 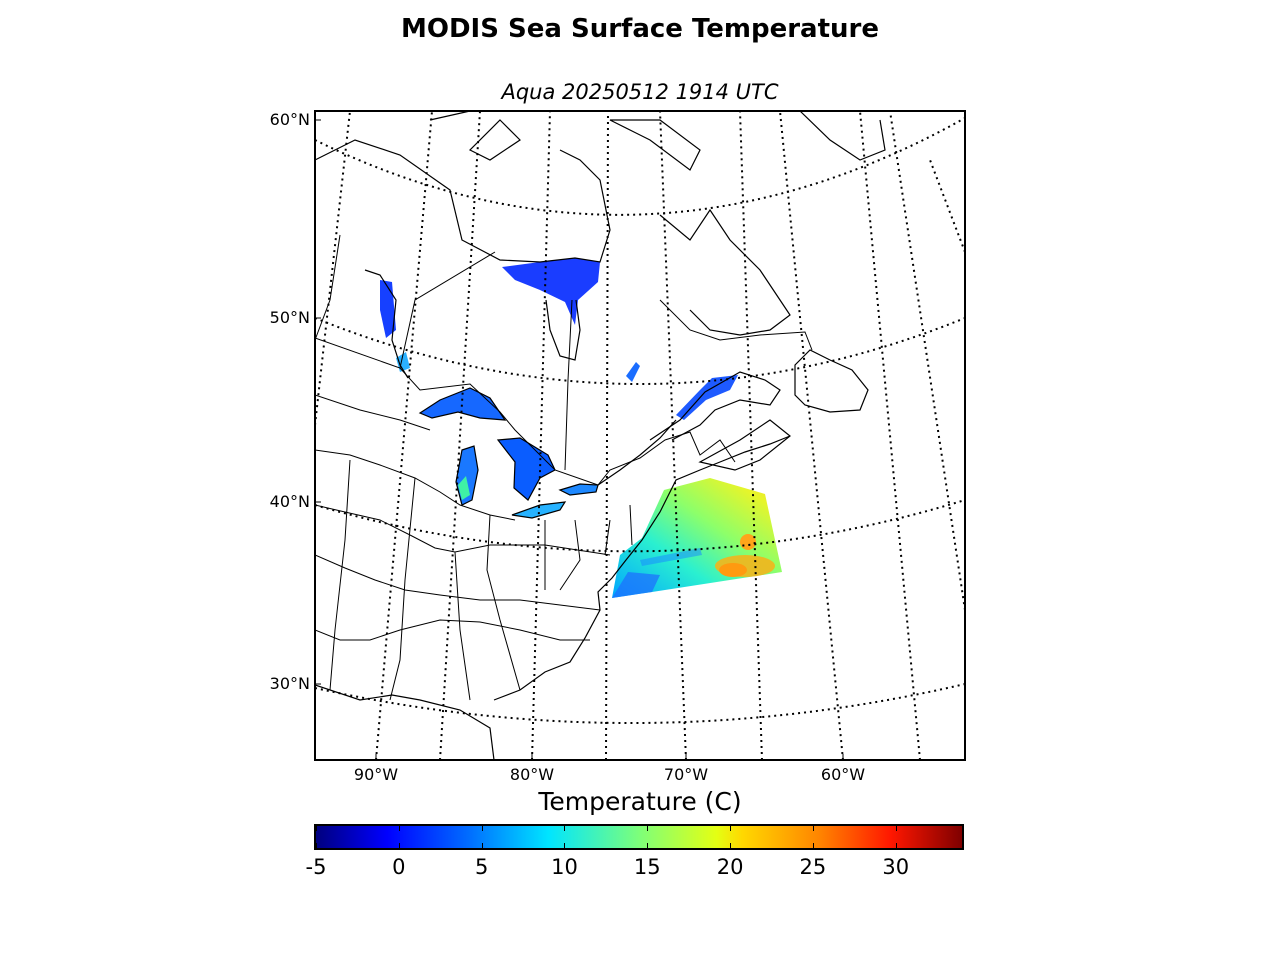 What do you see at coordinates (538, 510) in the screenshot?
I see `lake-erie` at bounding box center [538, 510].